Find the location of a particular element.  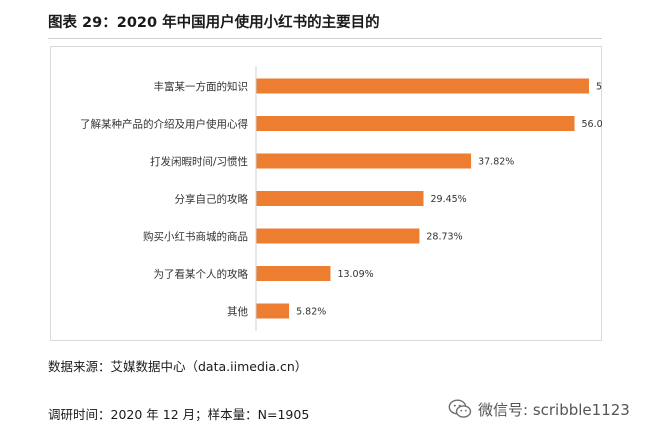

category-label: 分享自己的攻略 is located at coordinates (212, 199).